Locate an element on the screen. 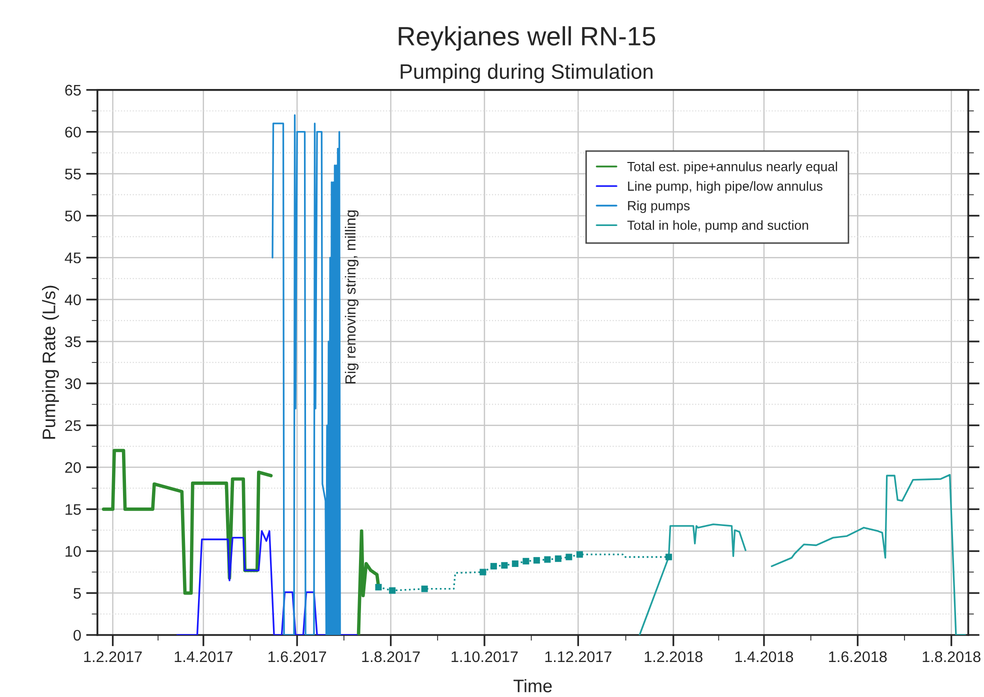 The height and width of the screenshot is (697, 984). x-axis-title: Time is located at coordinates (533, 685).